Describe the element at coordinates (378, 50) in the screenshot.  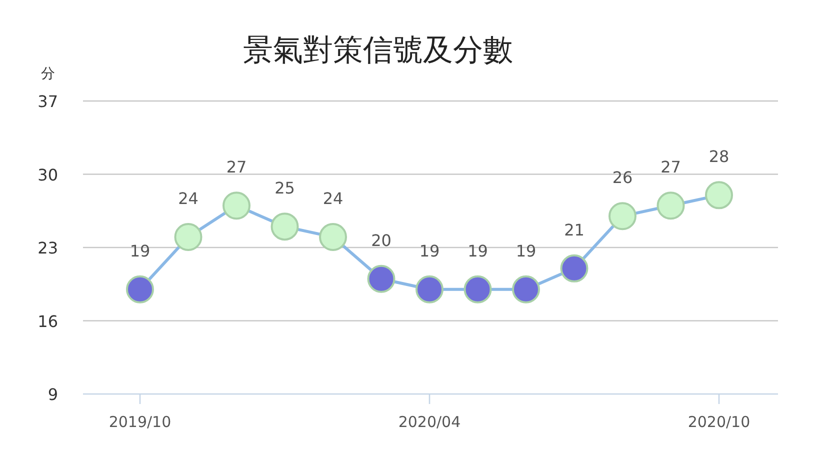
I see `chart-title: 景氣對策信號及分數` at that location.